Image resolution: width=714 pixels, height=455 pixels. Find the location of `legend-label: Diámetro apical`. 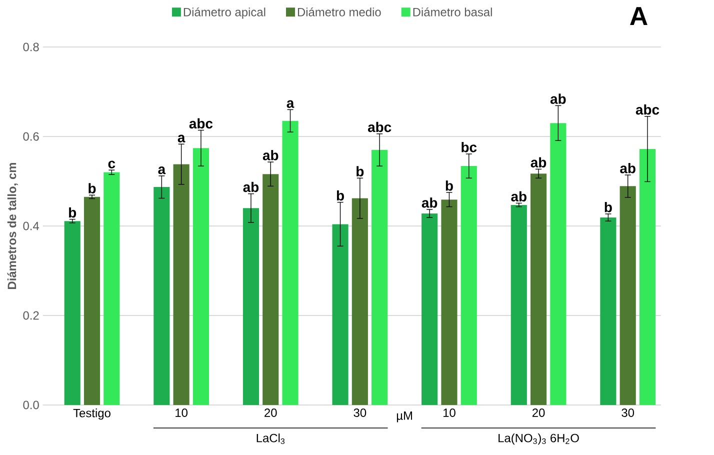

legend-label: Diámetro apical is located at coordinates (225, 13).